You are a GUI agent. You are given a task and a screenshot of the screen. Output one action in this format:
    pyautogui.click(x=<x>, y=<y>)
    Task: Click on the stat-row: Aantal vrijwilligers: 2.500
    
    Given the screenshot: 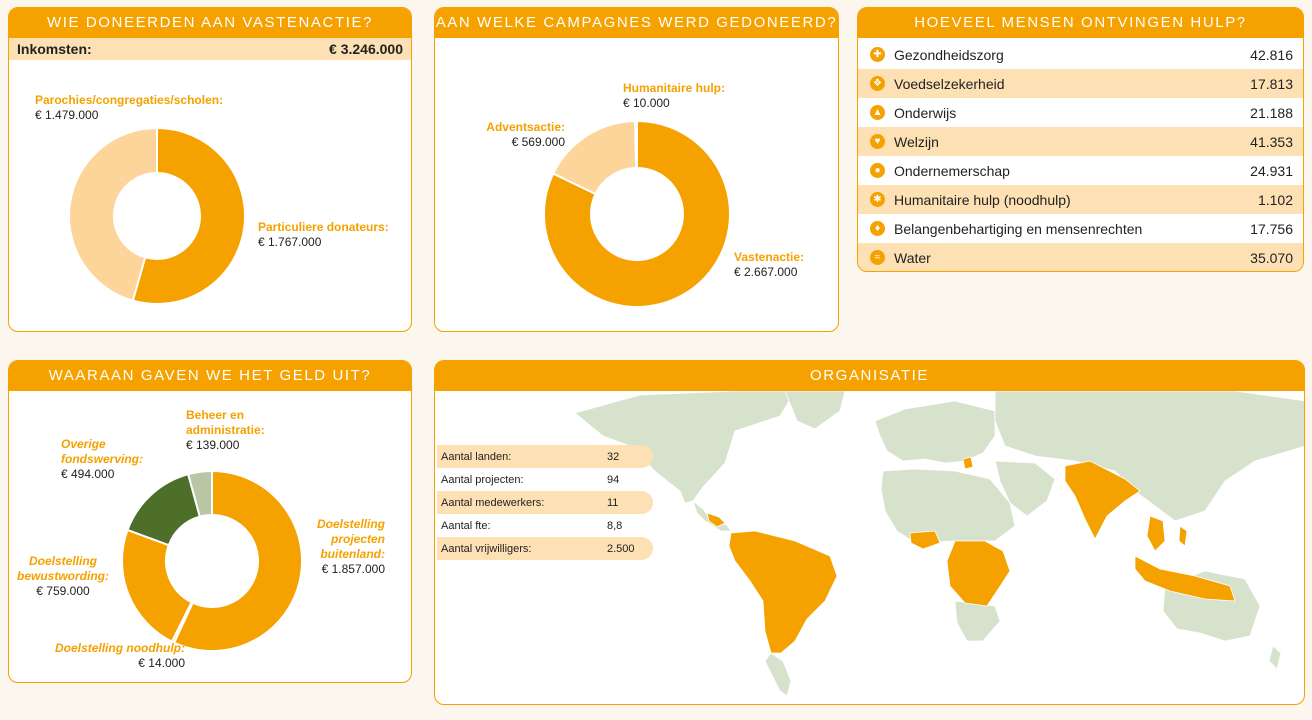 What is the action you would take?
    pyautogui.click(x=545, y=548)
    